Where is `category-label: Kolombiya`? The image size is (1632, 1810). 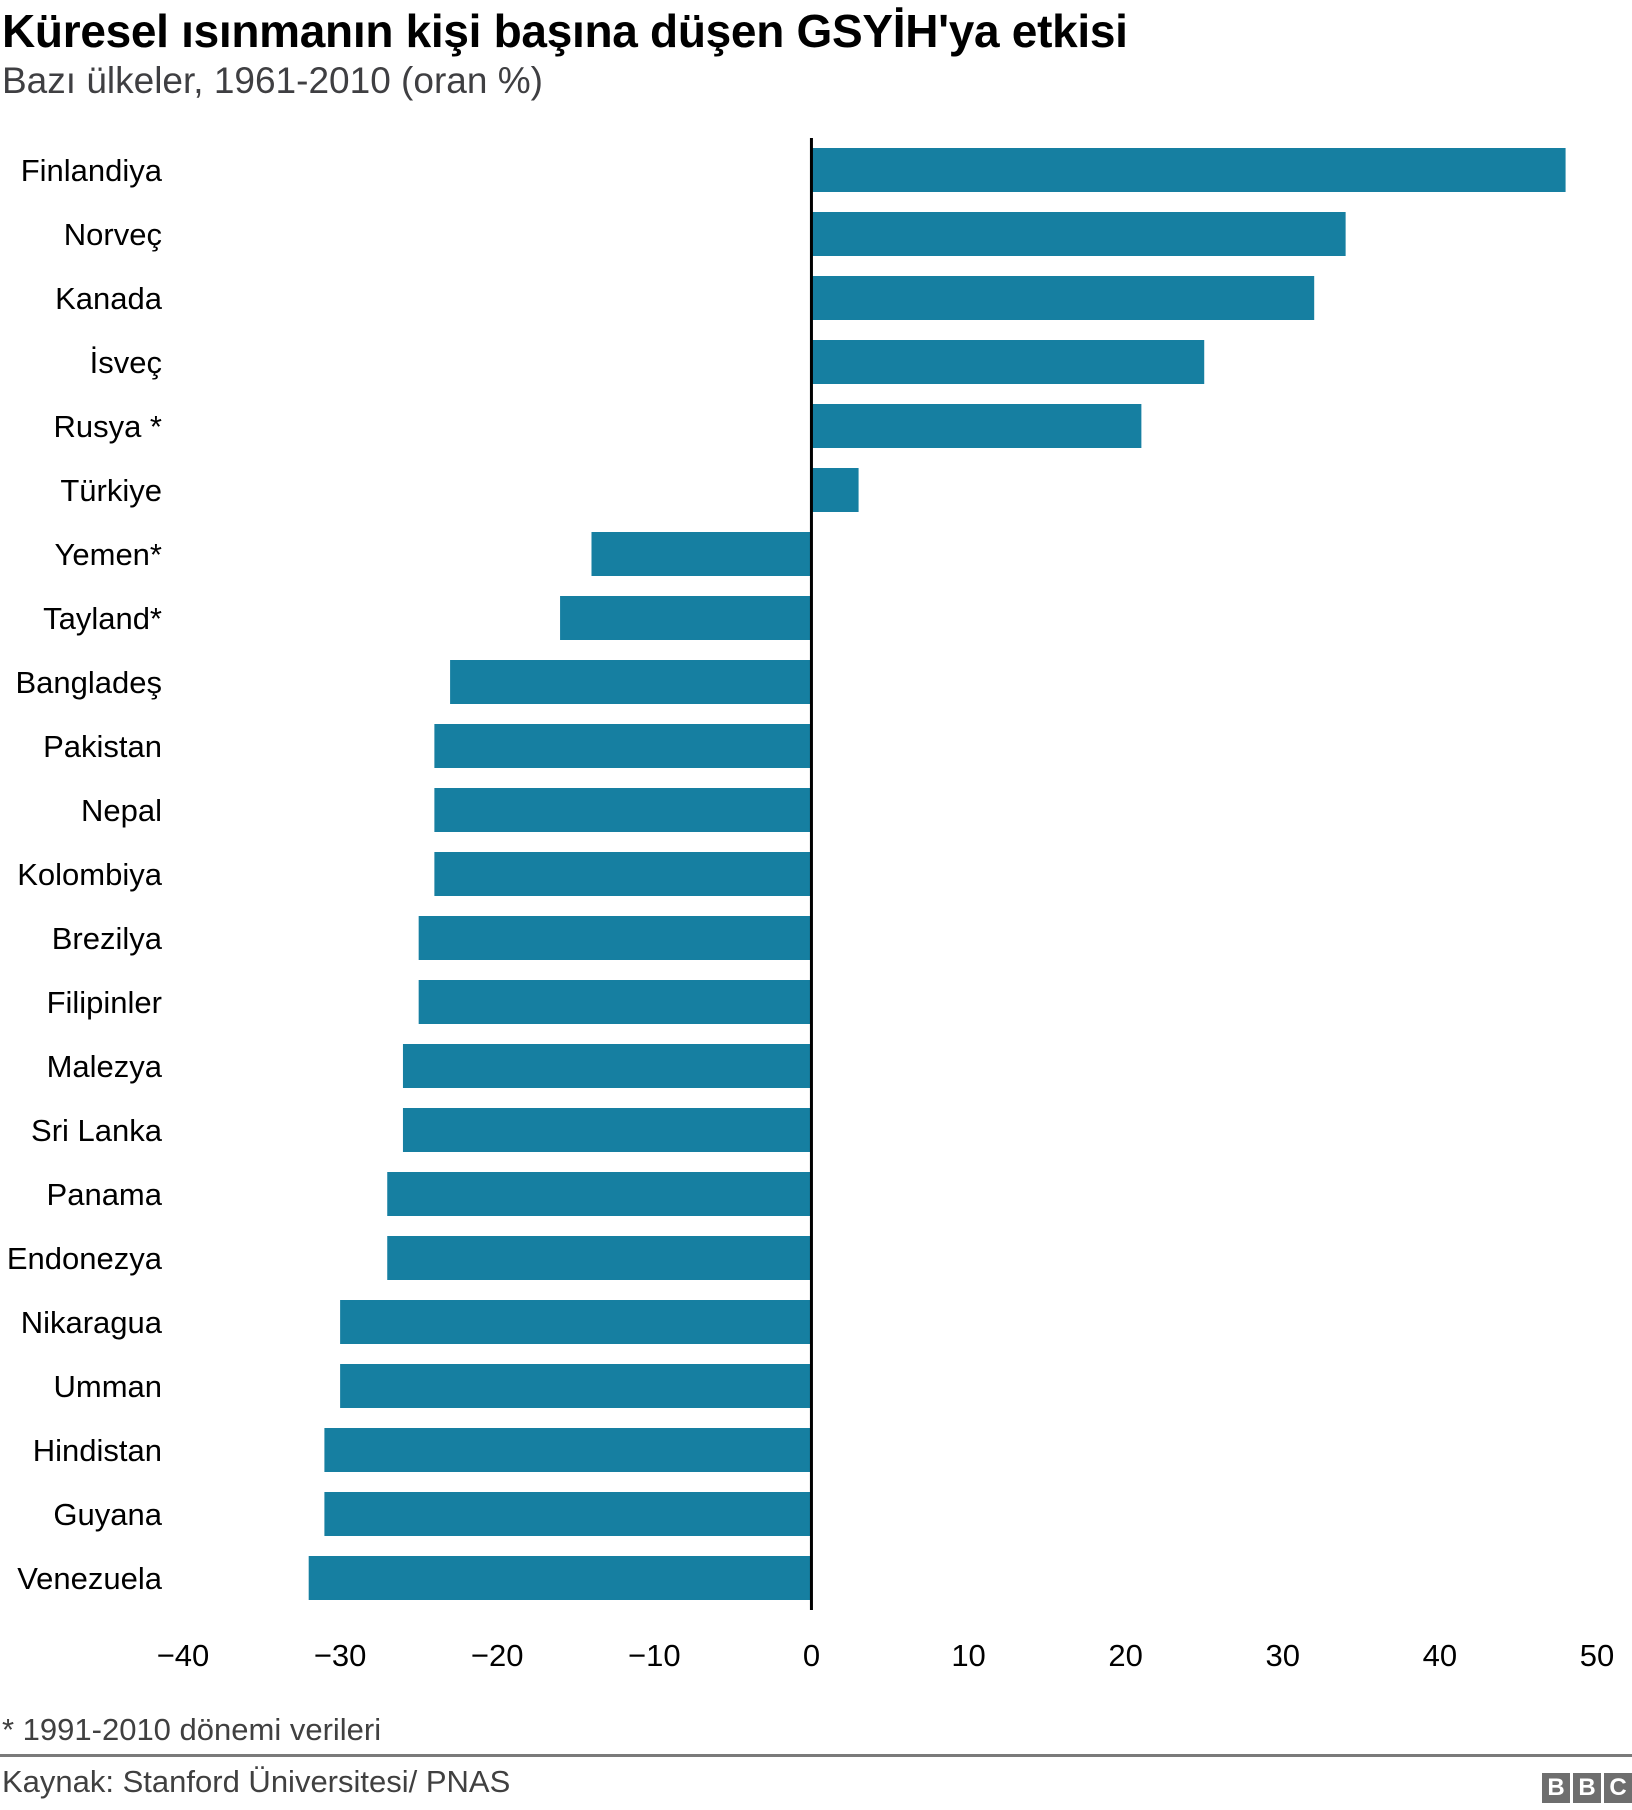 category-label: Kolombiya is located at coordinates (89, 874).